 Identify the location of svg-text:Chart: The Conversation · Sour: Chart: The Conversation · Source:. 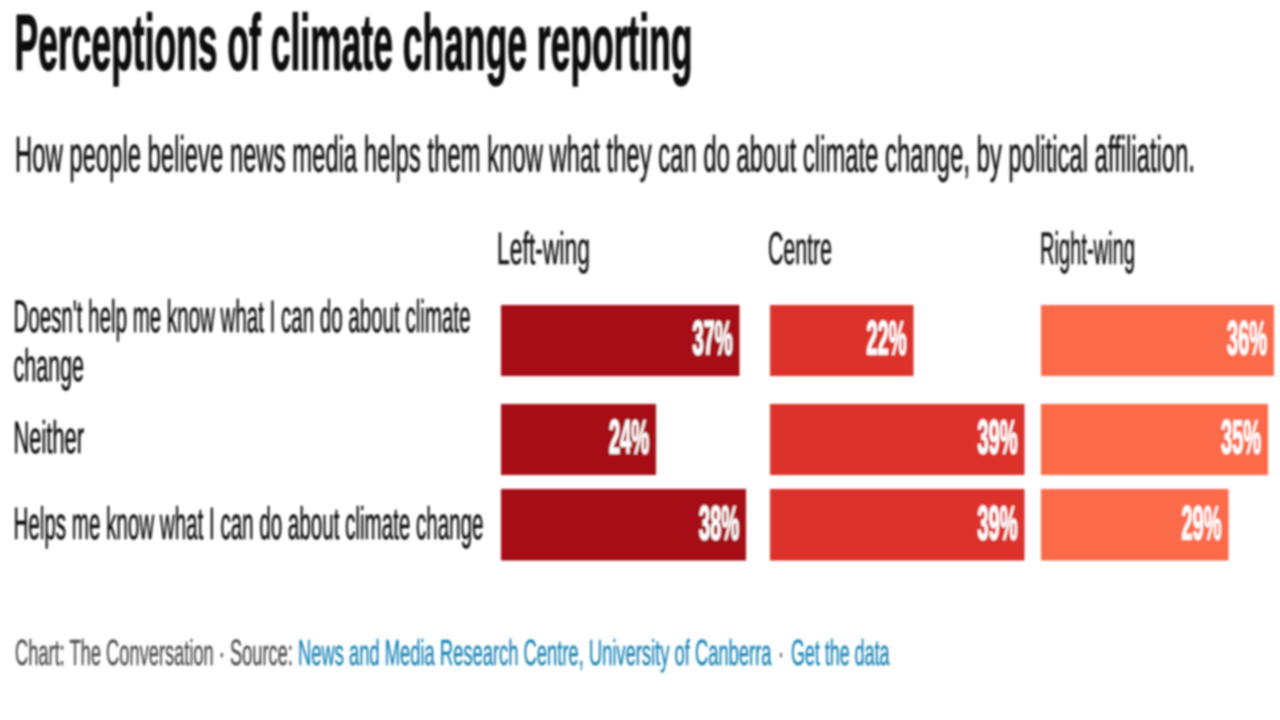
(156, 652).